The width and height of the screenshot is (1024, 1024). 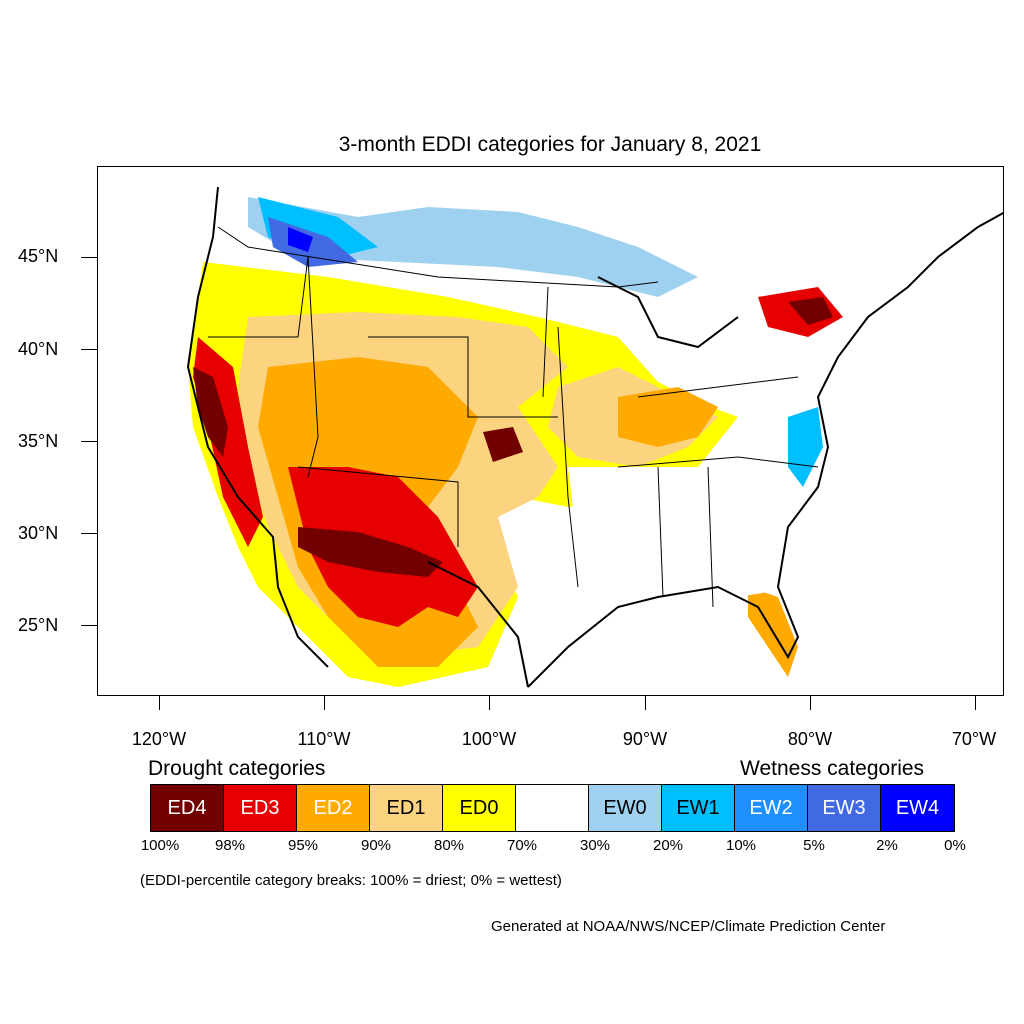 What do you see at coordinates (625, 808) in the screenshot?
I see `legend-box-ew0: EW0` at bounding box center [625, 808].